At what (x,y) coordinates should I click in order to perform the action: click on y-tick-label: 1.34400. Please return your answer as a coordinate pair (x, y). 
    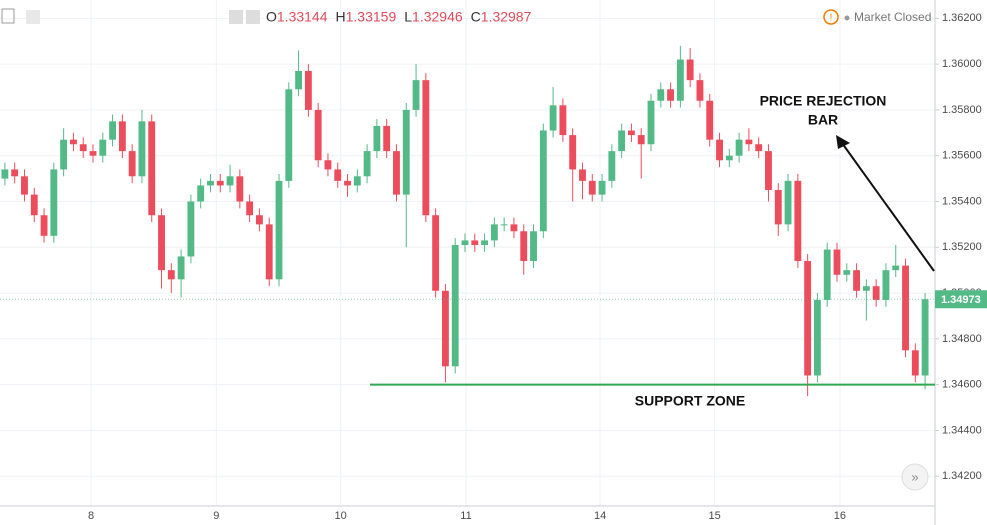
    Looking at the image, I should click on (962, 430).